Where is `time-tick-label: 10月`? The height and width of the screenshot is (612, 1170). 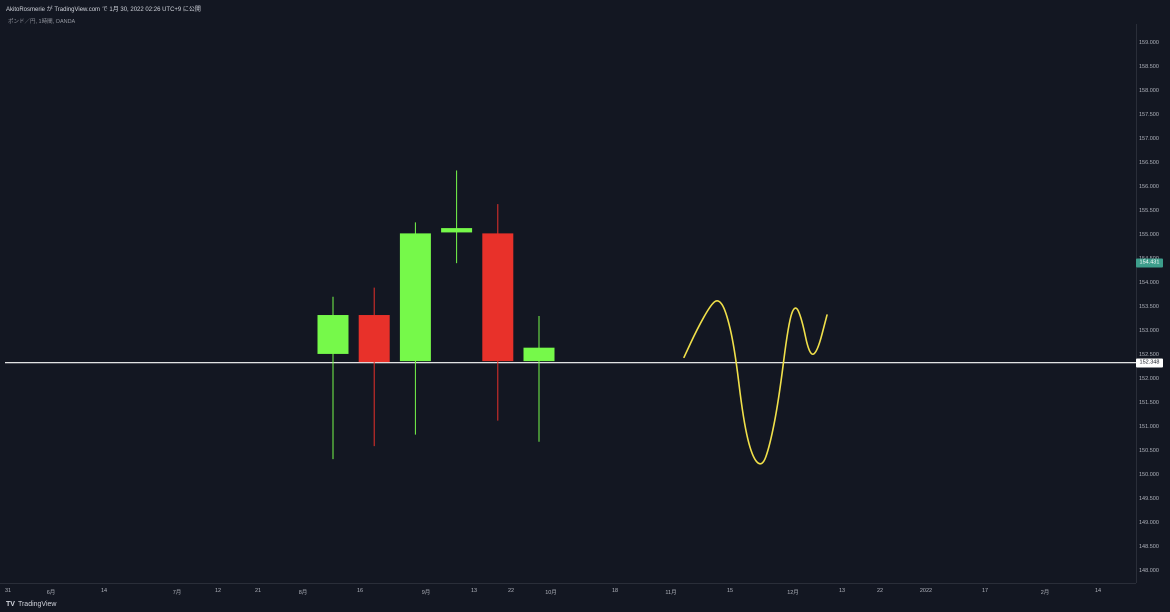 time-tick-label: 10月 is located at coordinates (551, 593).